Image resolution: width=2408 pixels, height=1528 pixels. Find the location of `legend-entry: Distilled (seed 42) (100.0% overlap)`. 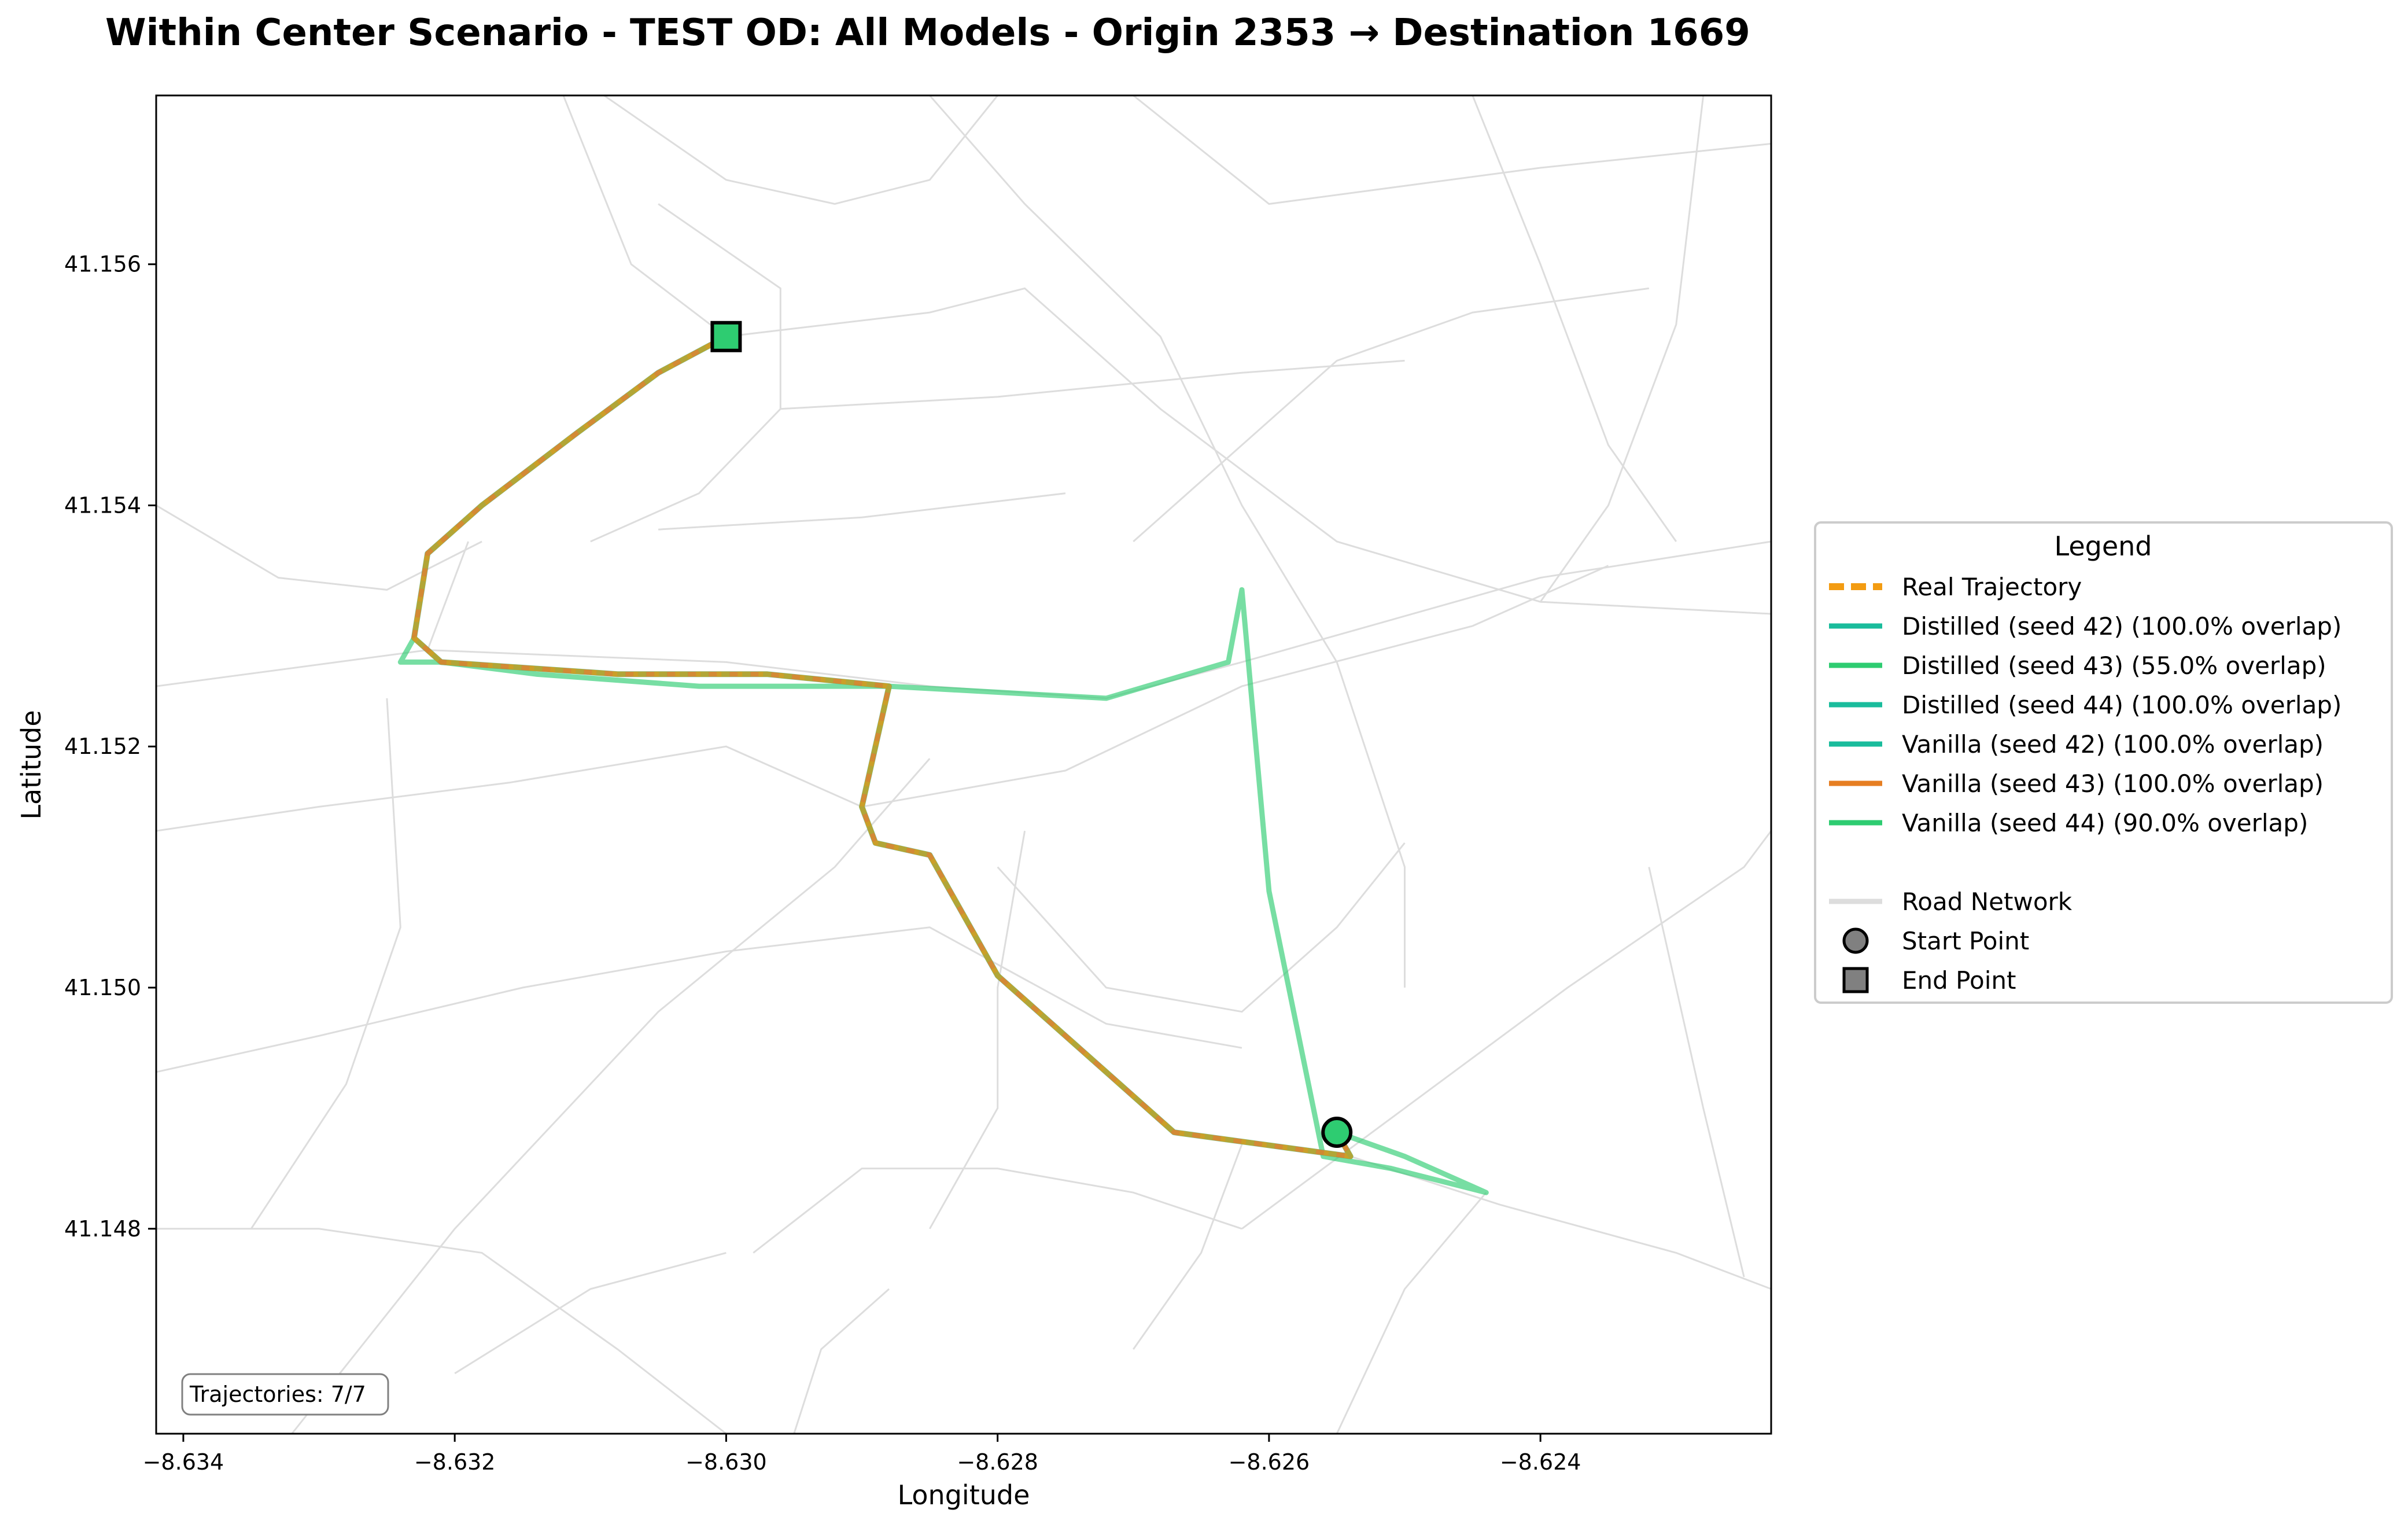

legend-entry: Distilled (seed 42) (100.0% overlap) is located at coordinates (2085, 626).